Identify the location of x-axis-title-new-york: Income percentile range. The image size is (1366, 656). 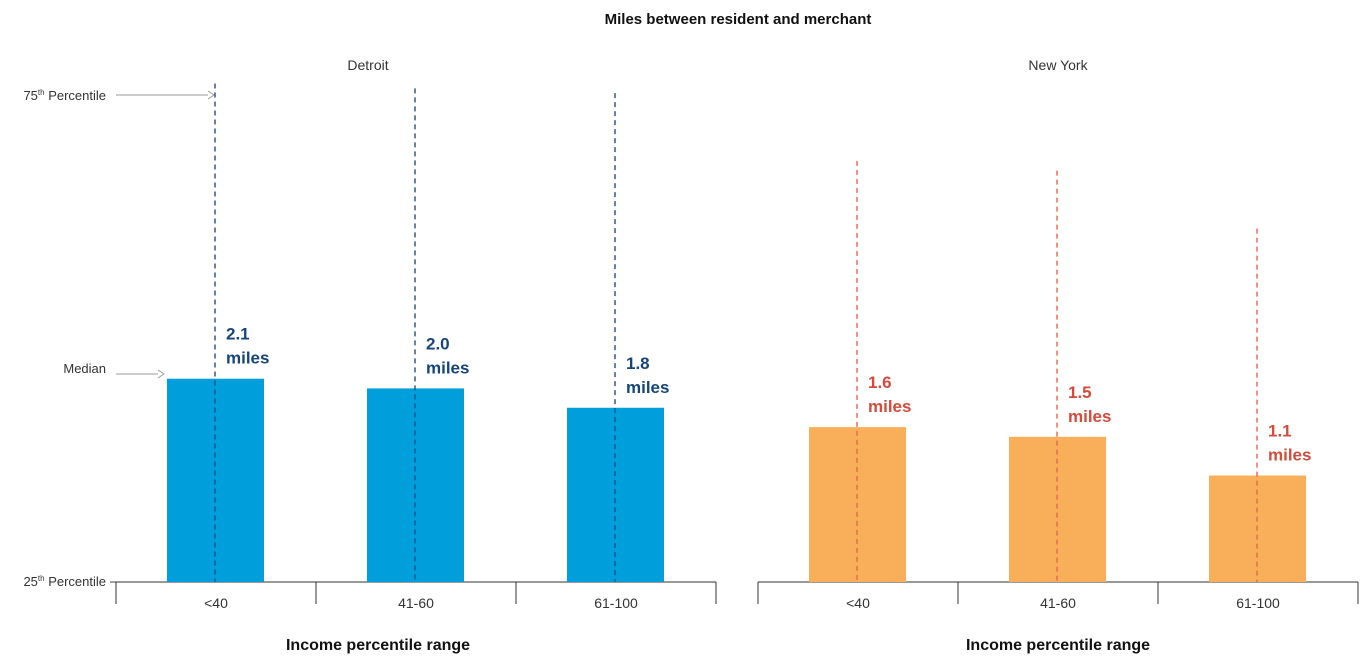
(1058, 645).